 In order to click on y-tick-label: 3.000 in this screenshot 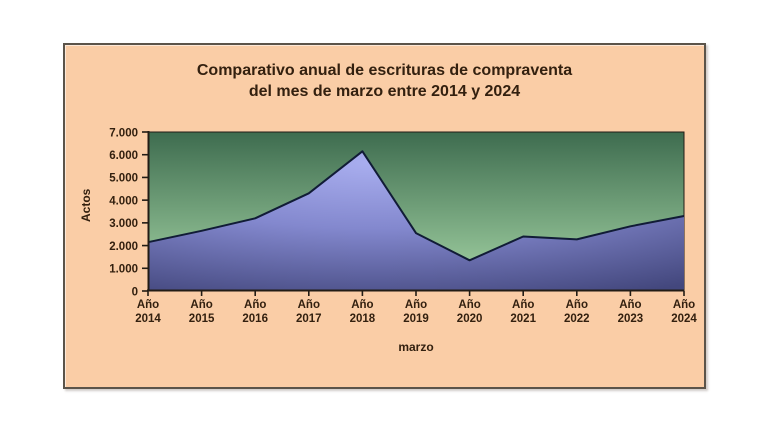, I will do `click(123, 224)`.